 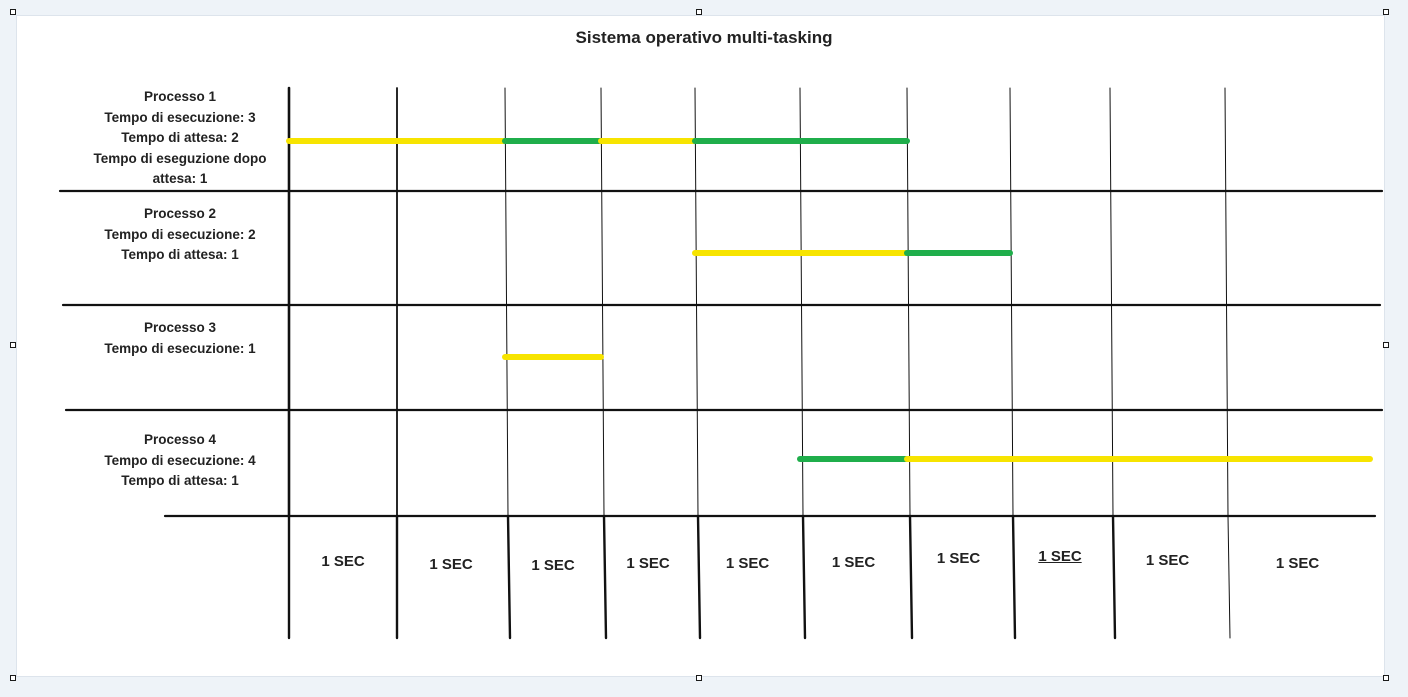 What do you see at coordinates (1386, 12) in the screenshot?
I see `resize-handle-top-right` at bounding box center [1386, 12].